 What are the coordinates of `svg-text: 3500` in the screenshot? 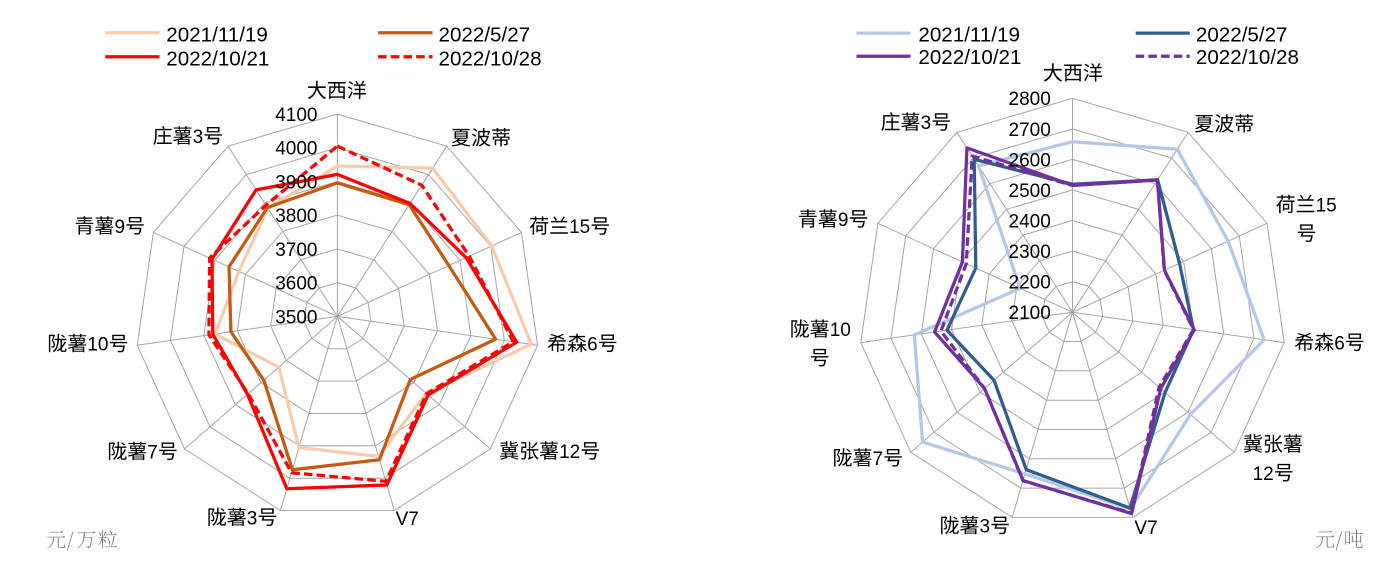 It's located at (296, 317).